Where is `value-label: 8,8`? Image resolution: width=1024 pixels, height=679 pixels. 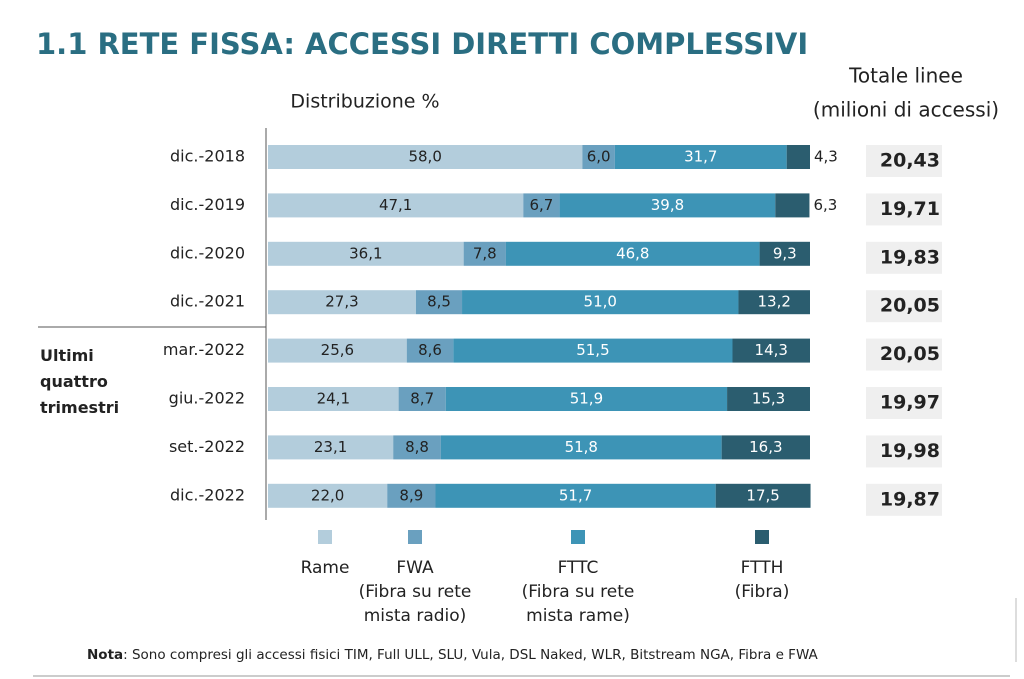 value-label: 8,8 is located at coordinates (417, 447).